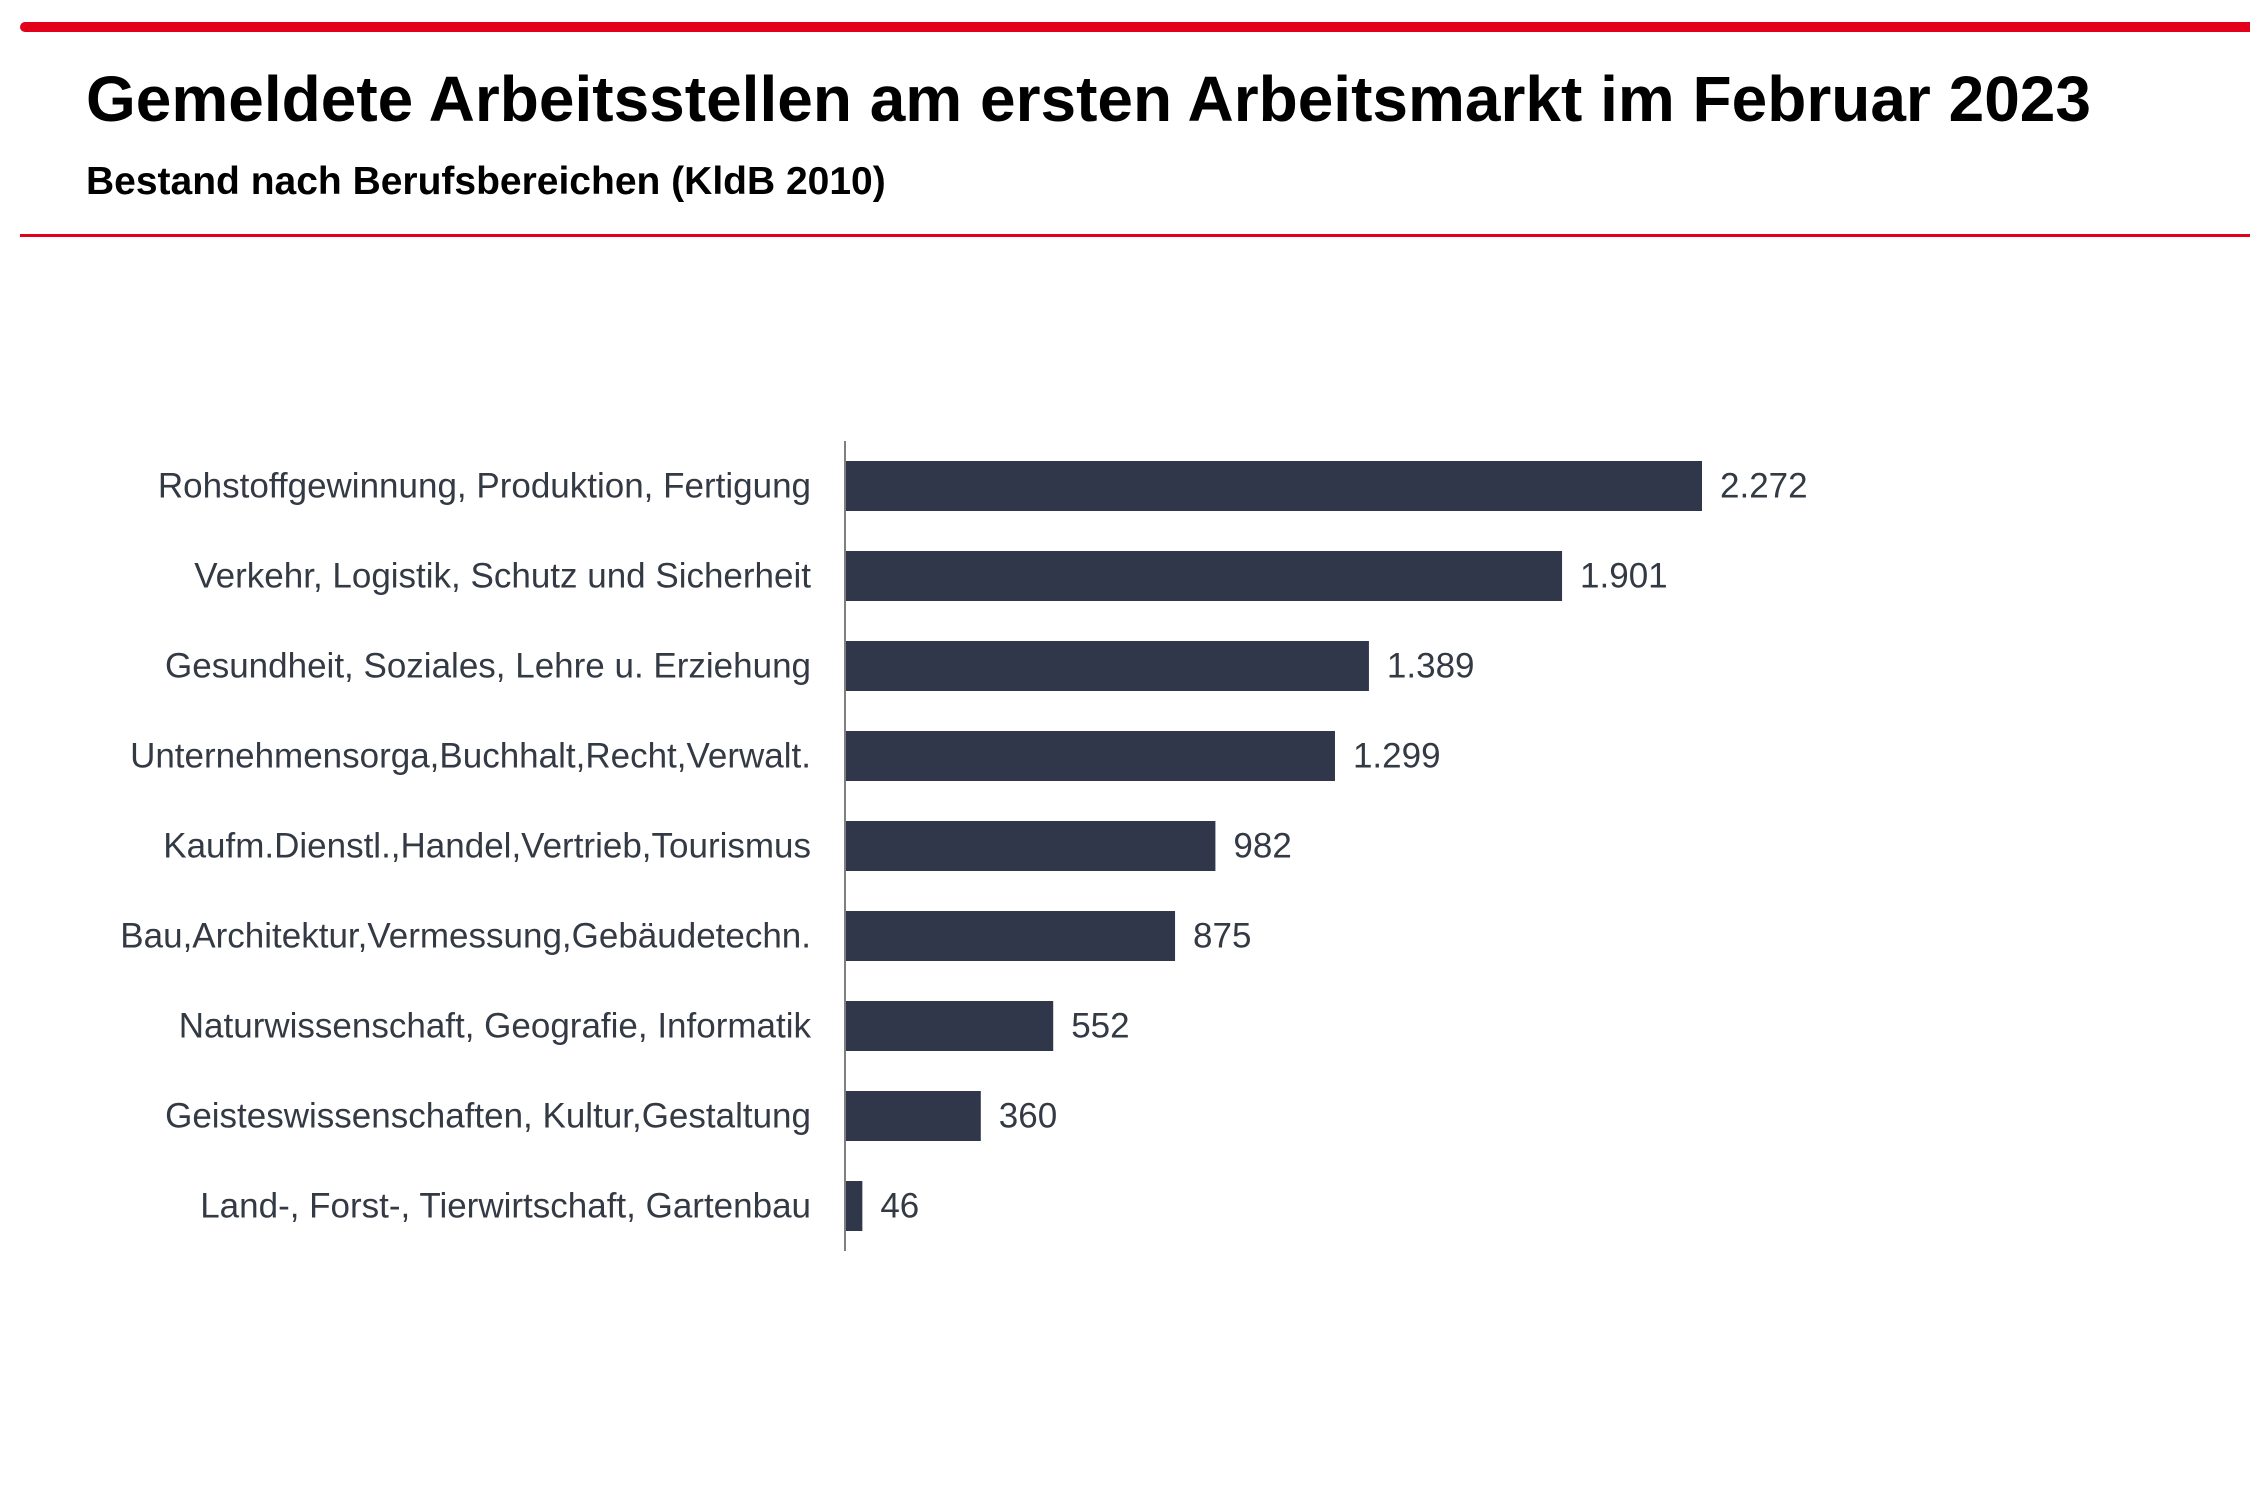 The width and height of the screenshot is (2250, 1498). I want to click on bar-kaufm-dienstl-handel-vertrieb-tourismus, so click(1030, 846).